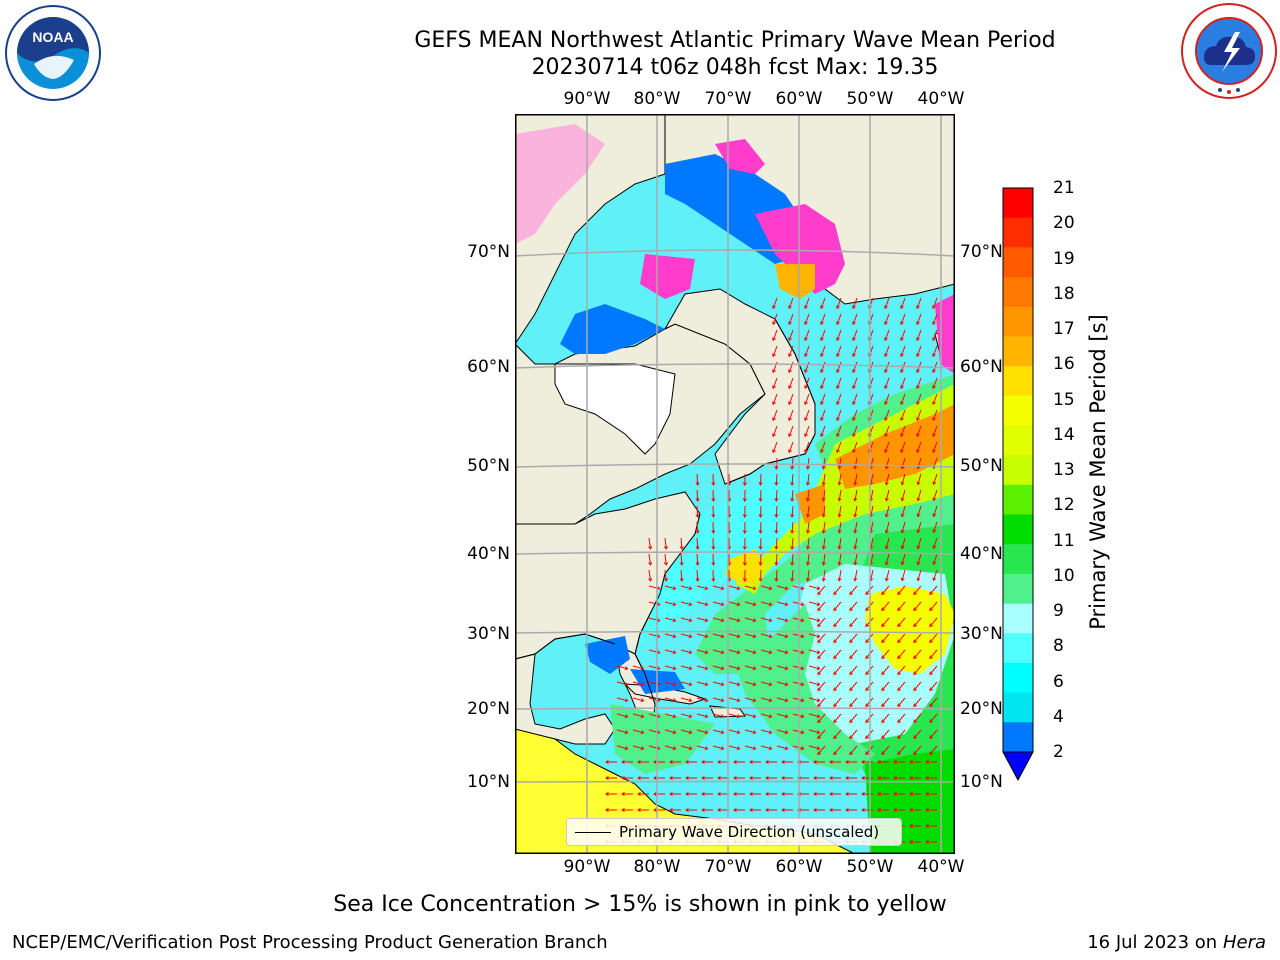 Image resolution: width=1280 pixels, height=960 pixels. What do you see at coordinates (1064, 399) in the screenshot?
I see `colorbar-tick-label: 15` at bounding box center [1064, 399].